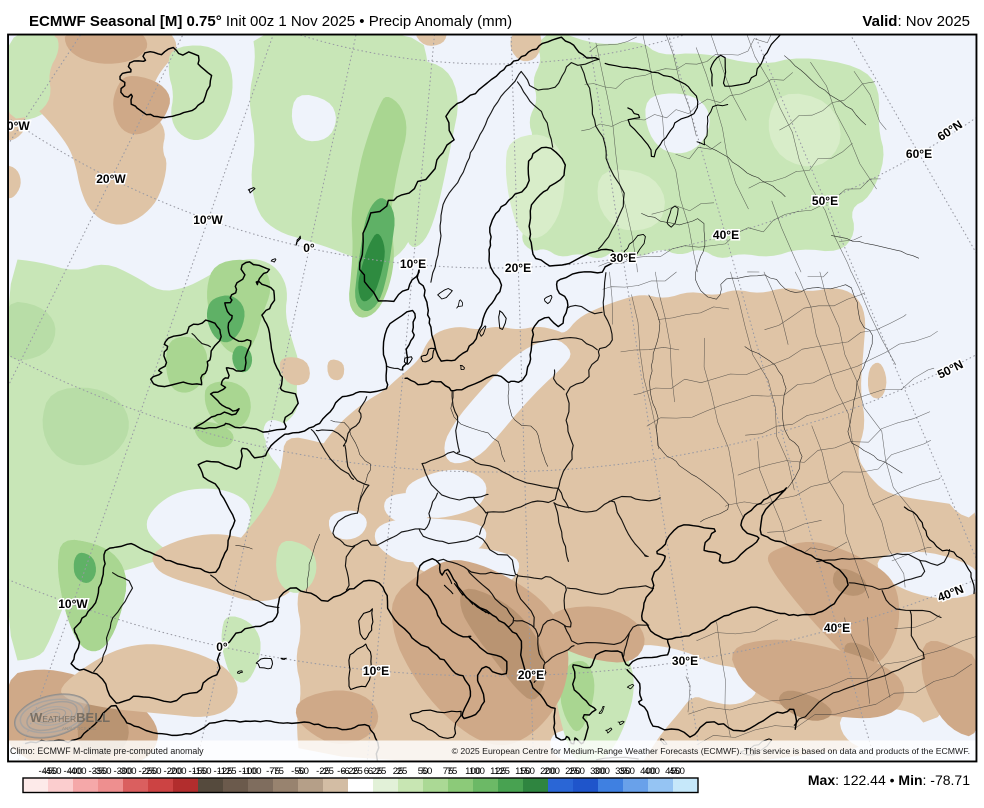 This screenshot has height=808, width=984. I want to click on svg-text: 30°W, so click(15, 126).